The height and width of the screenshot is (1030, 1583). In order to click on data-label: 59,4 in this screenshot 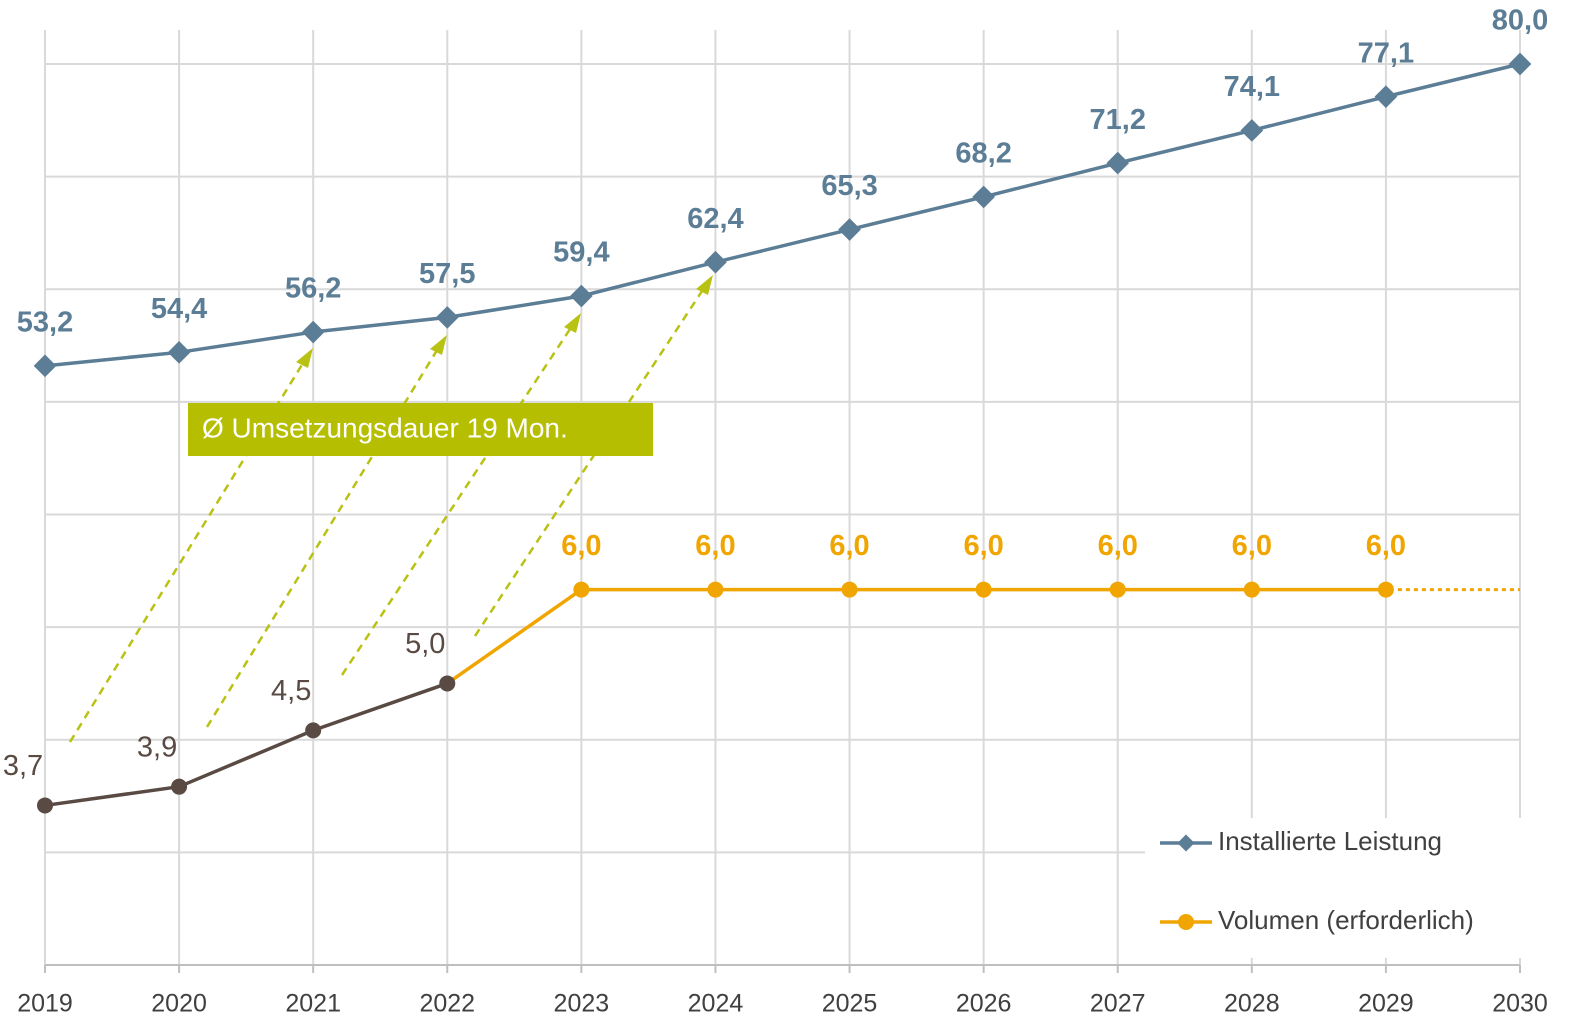, I will do `click(581, 253)`.